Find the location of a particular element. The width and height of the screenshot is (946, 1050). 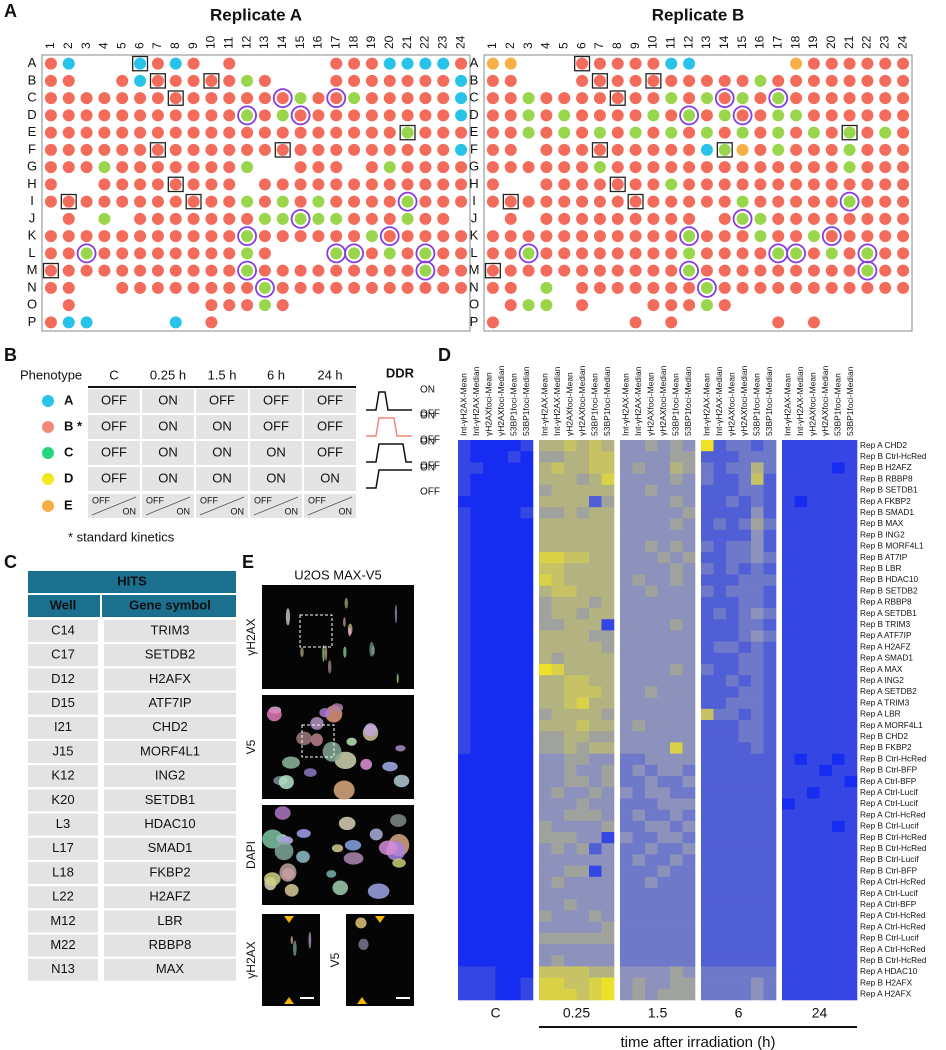

cell is located at coordinates (170, 727).